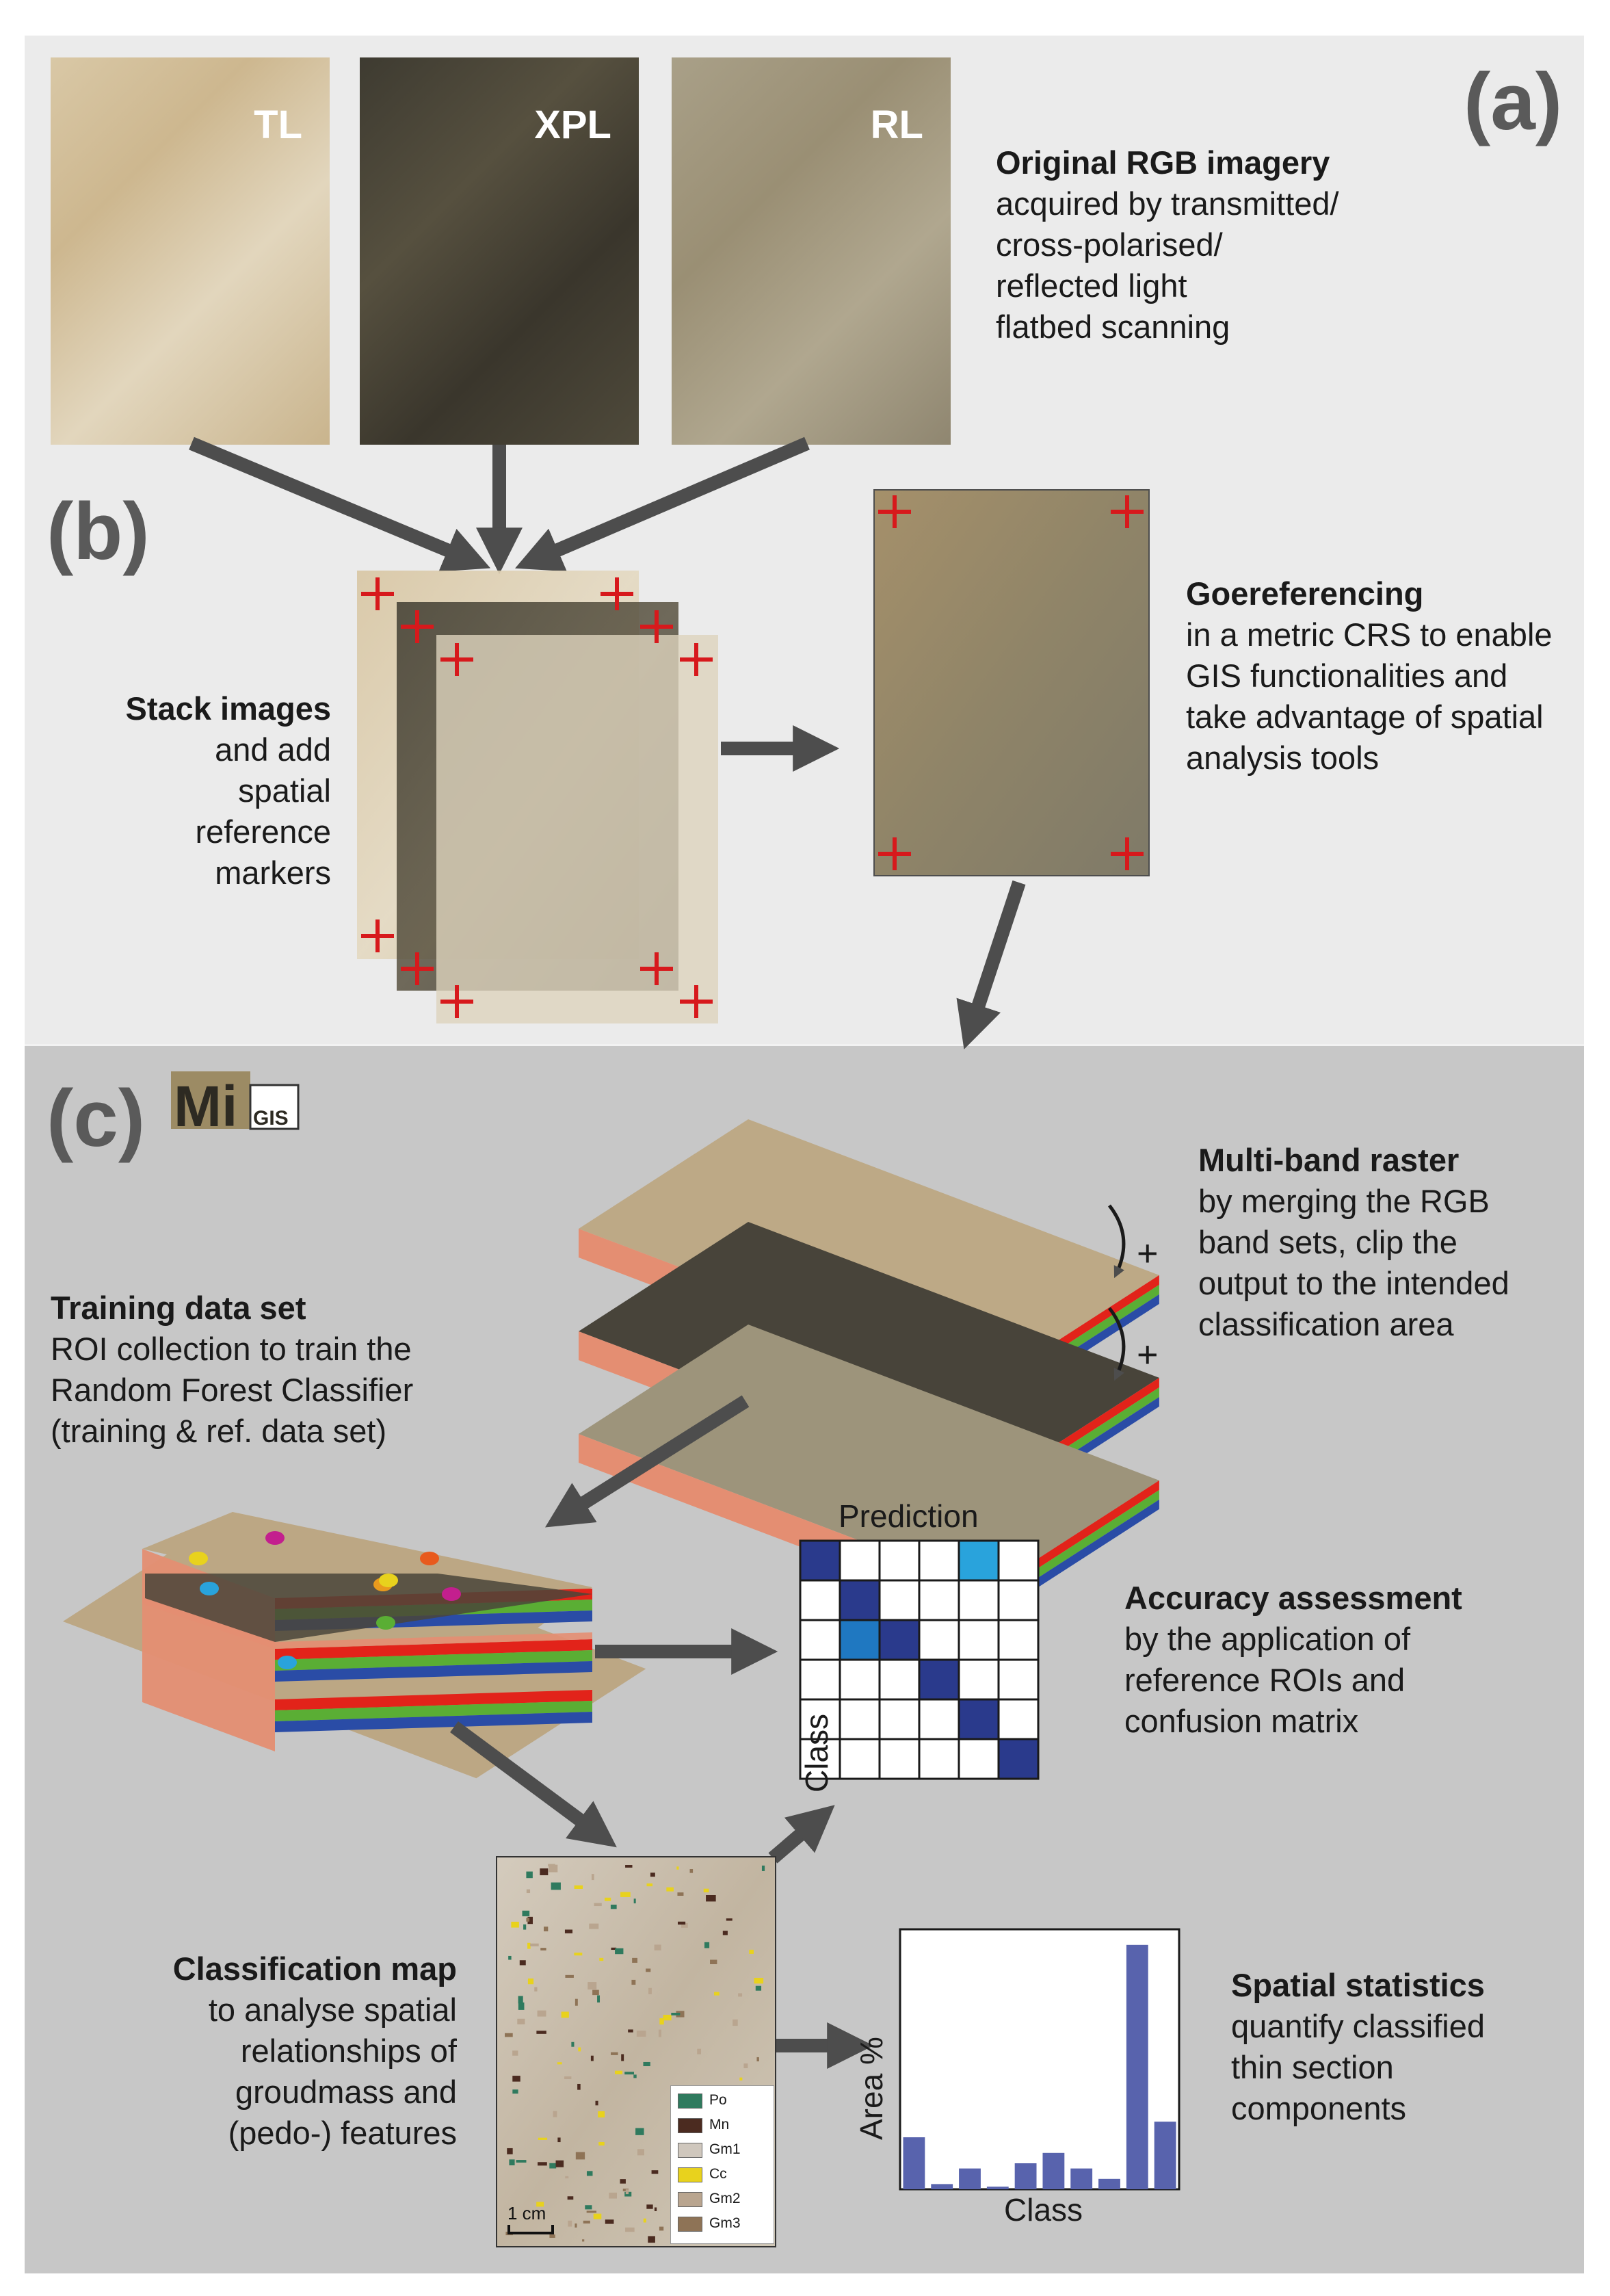 The image size is (1610, 2296). Describe the element at coordinates (811, 251) in the screenshot. I see `rl-image: RL` at that location.